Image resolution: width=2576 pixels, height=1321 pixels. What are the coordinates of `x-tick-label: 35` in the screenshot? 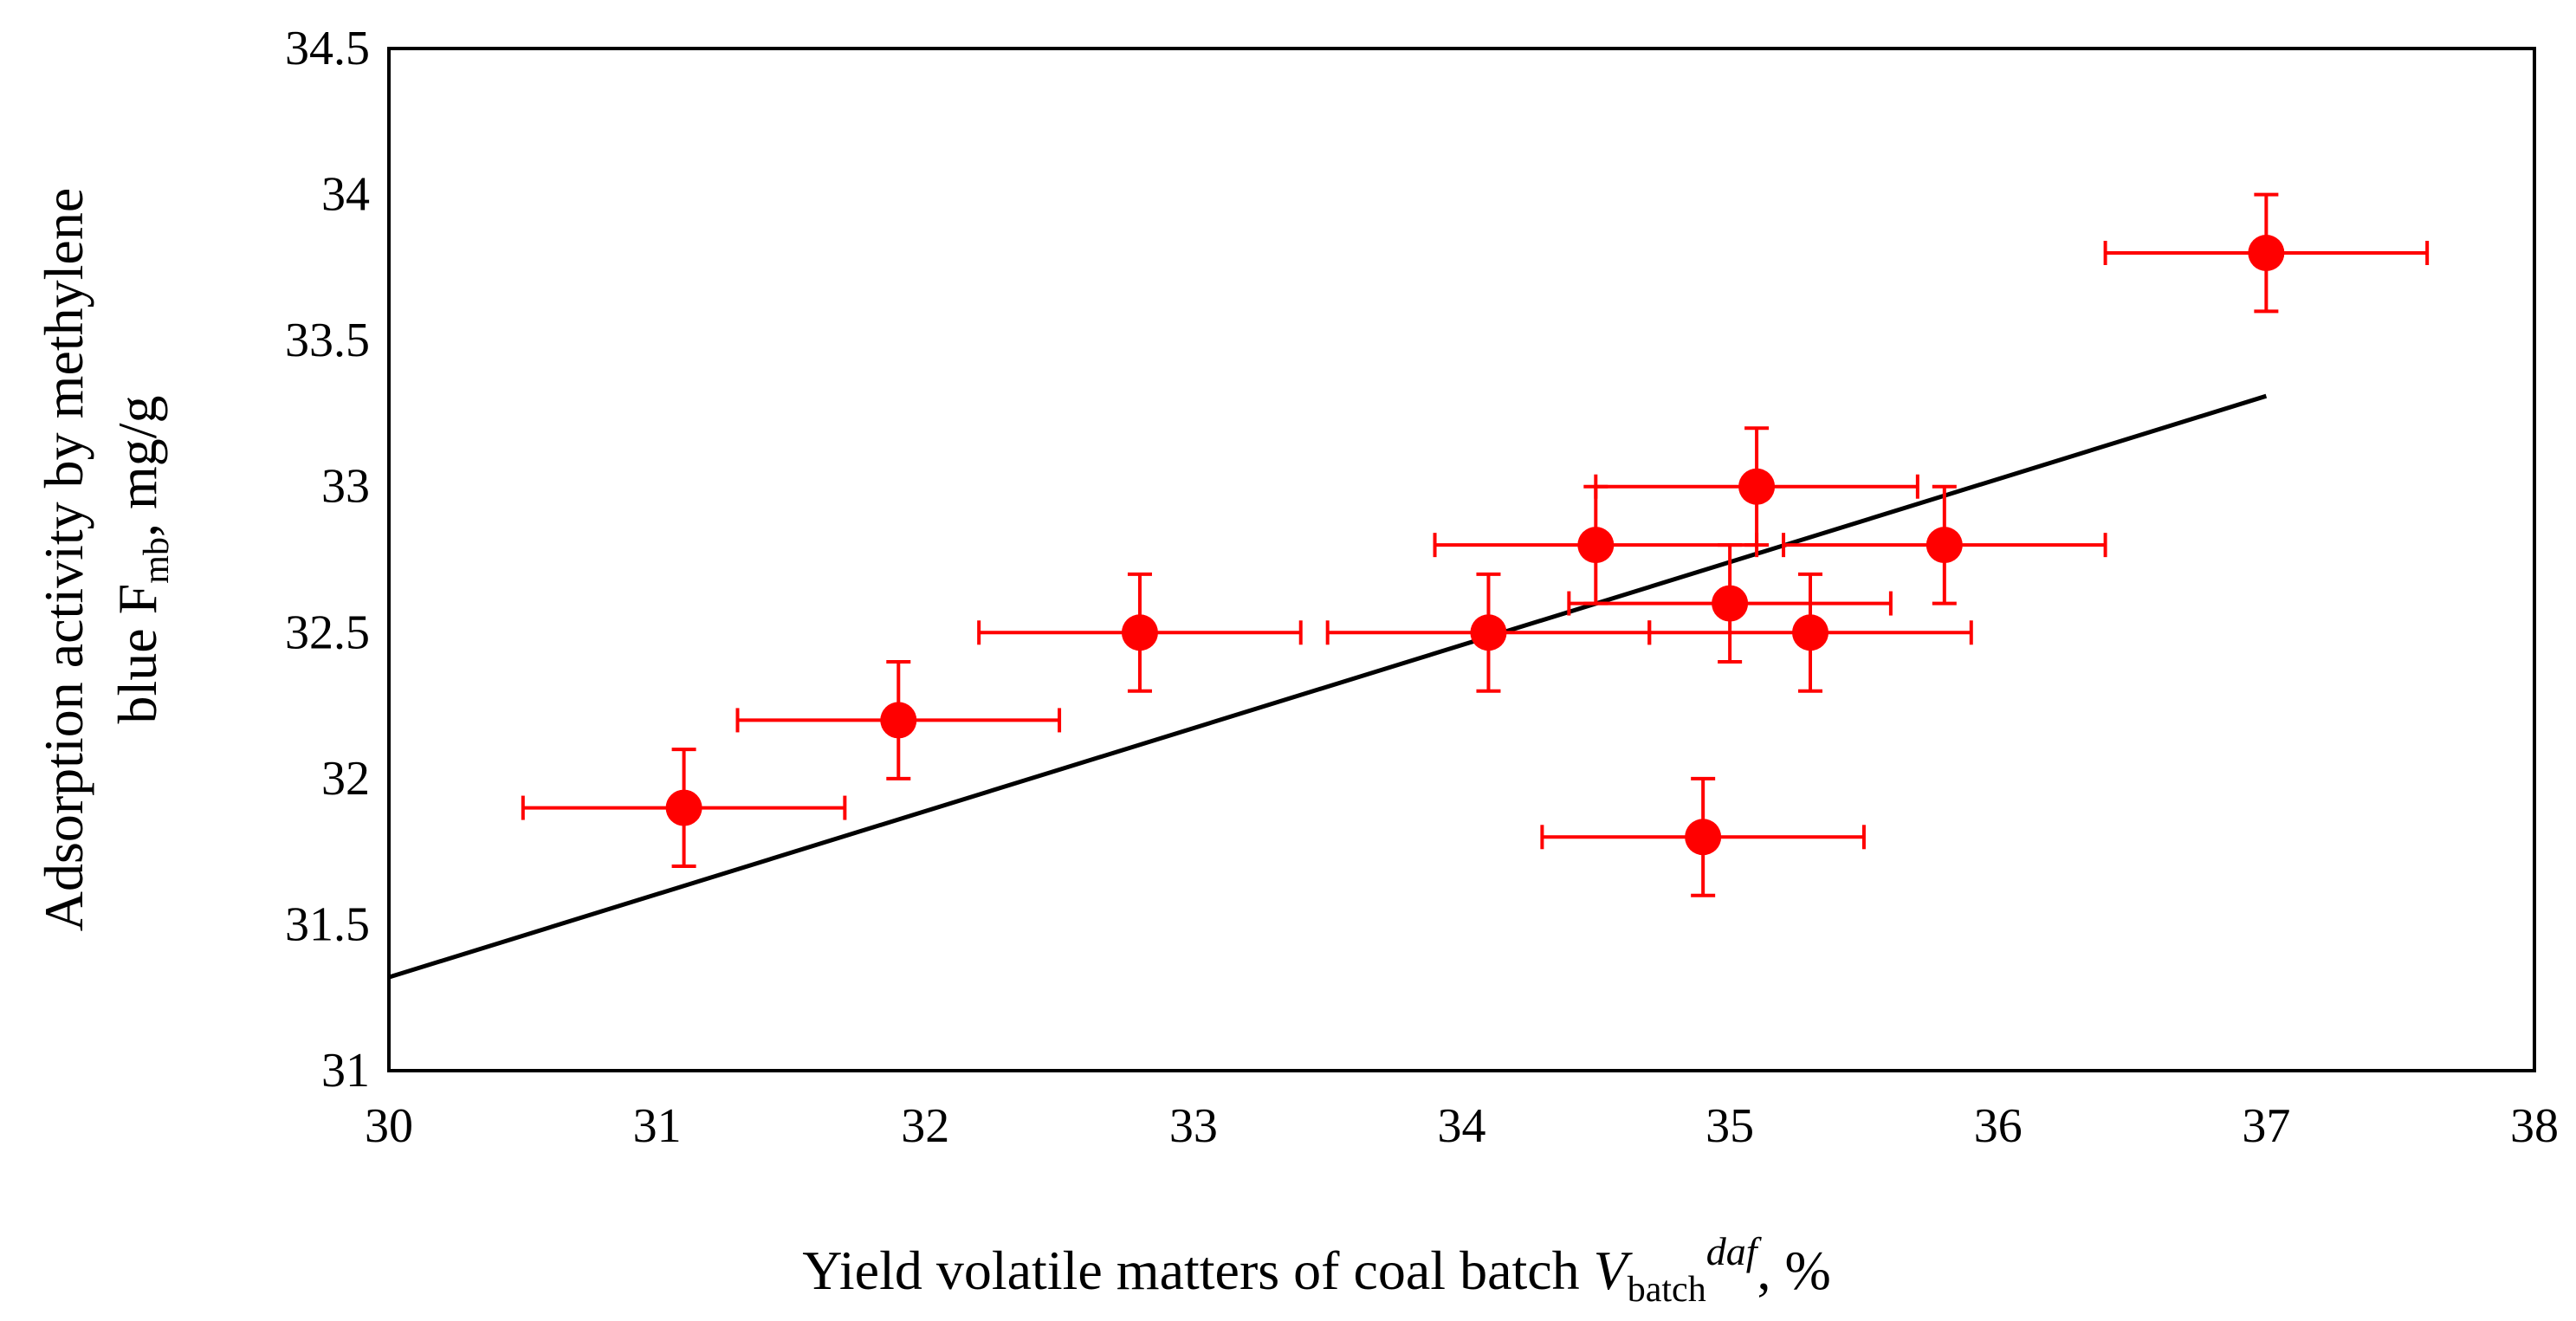 It's located at (1729, 1126).